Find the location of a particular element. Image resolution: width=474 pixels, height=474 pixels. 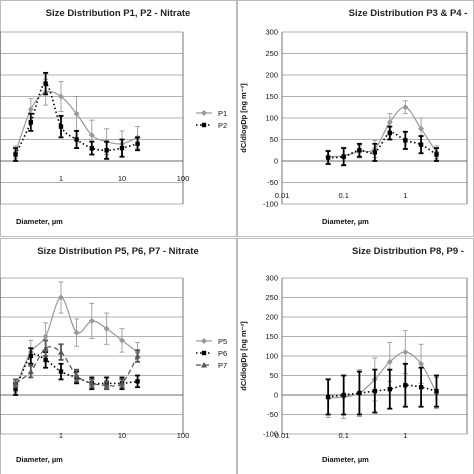

chart-title: Size Distribution P5, P6, P7 - Nitrate is located at coordinates (118, 251).